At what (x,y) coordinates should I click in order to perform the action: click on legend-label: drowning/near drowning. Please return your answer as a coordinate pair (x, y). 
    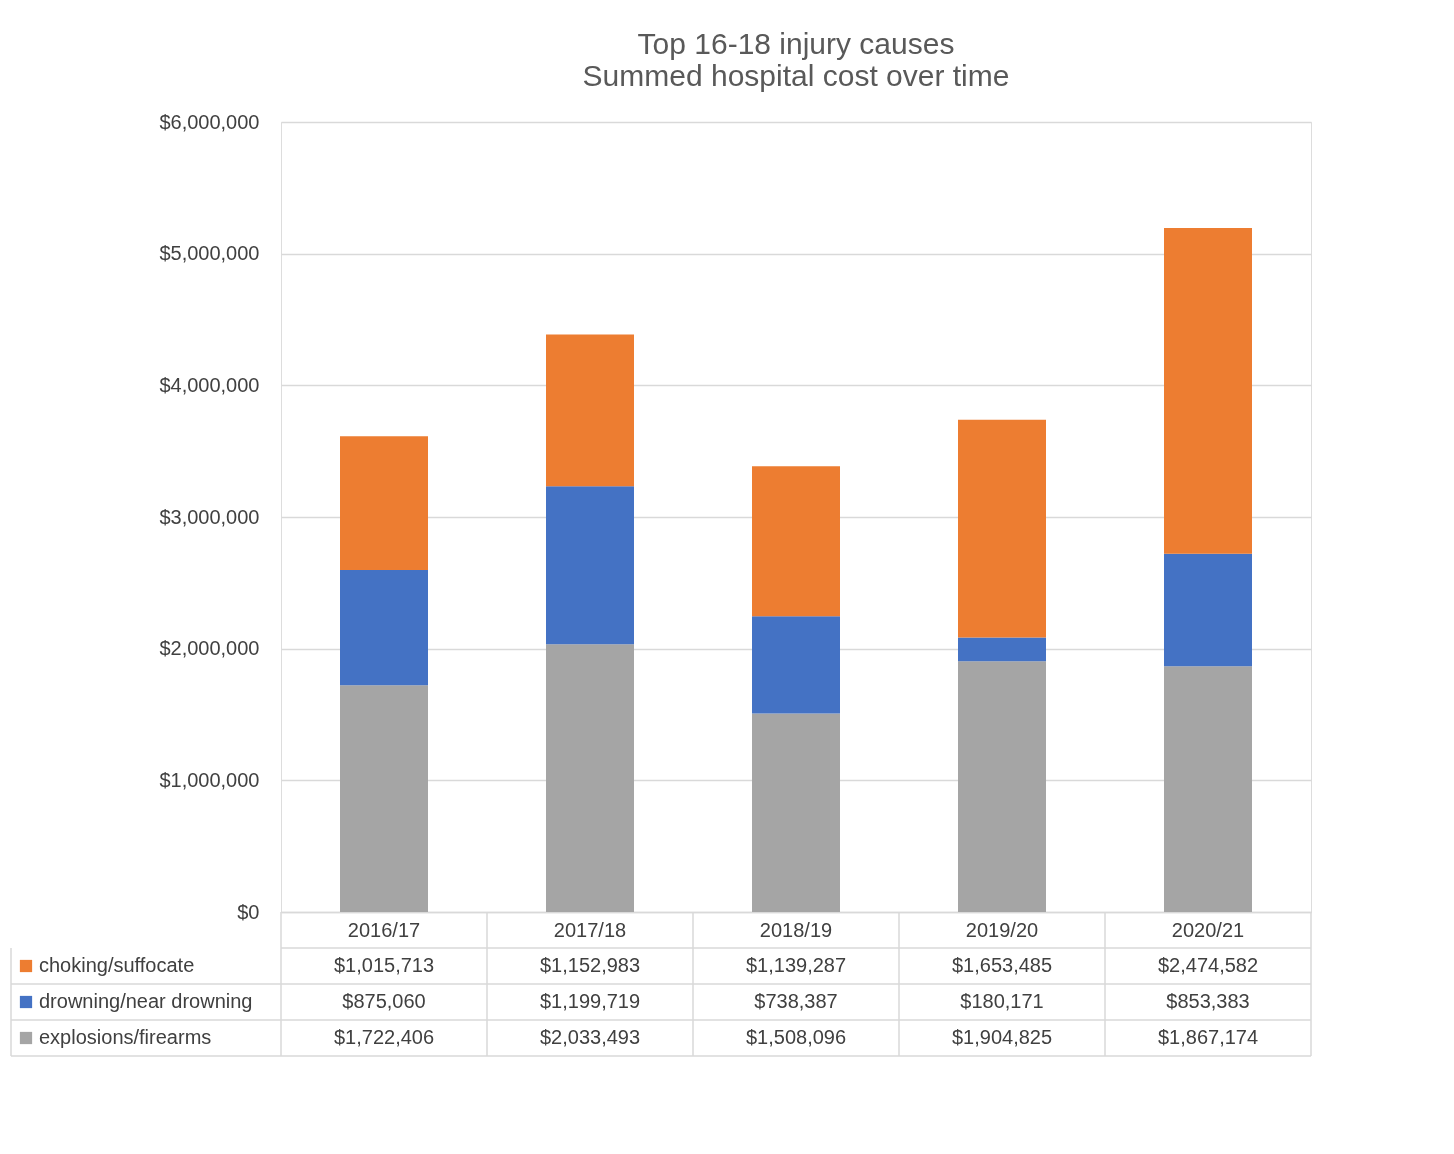
    Looking at the image, I should click on (146, 1001).